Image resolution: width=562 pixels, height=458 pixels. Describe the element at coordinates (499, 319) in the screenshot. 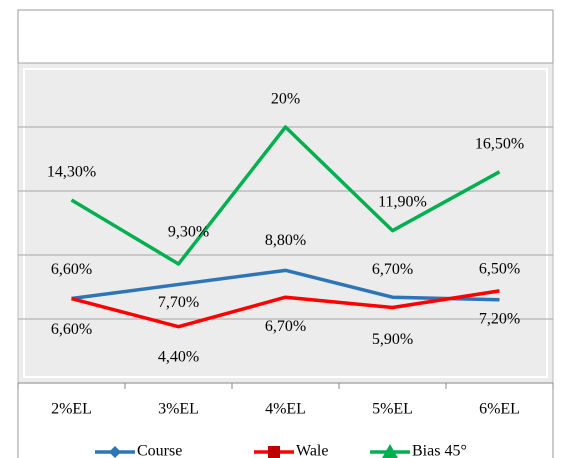

I see `data-label: 7,20%` at that location.